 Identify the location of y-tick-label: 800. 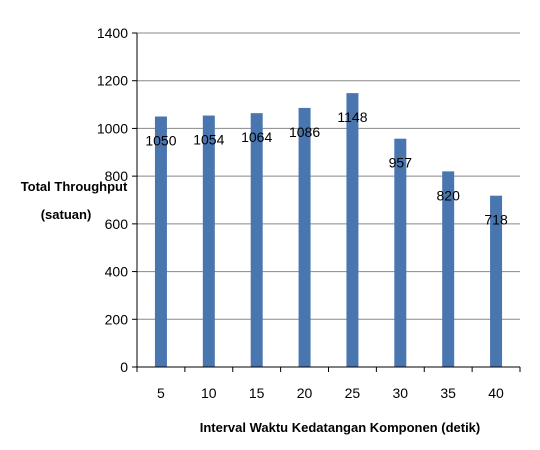
(117, 176).